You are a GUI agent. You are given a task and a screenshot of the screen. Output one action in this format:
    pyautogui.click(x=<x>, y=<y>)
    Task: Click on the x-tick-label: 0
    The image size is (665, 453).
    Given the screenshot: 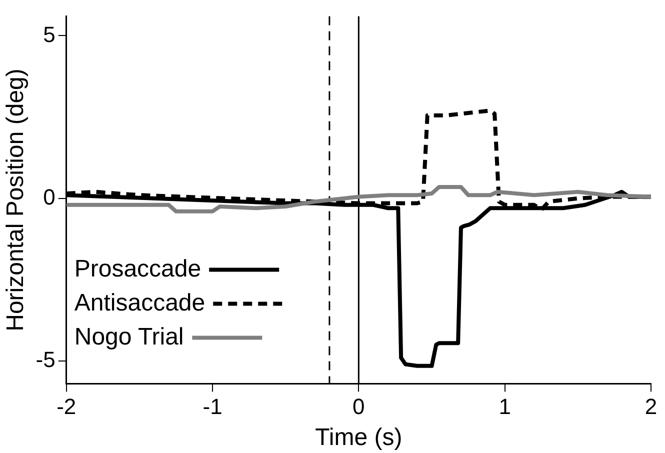 What is the action you would take?
    pyautogui.click(x=358, y=407)
    